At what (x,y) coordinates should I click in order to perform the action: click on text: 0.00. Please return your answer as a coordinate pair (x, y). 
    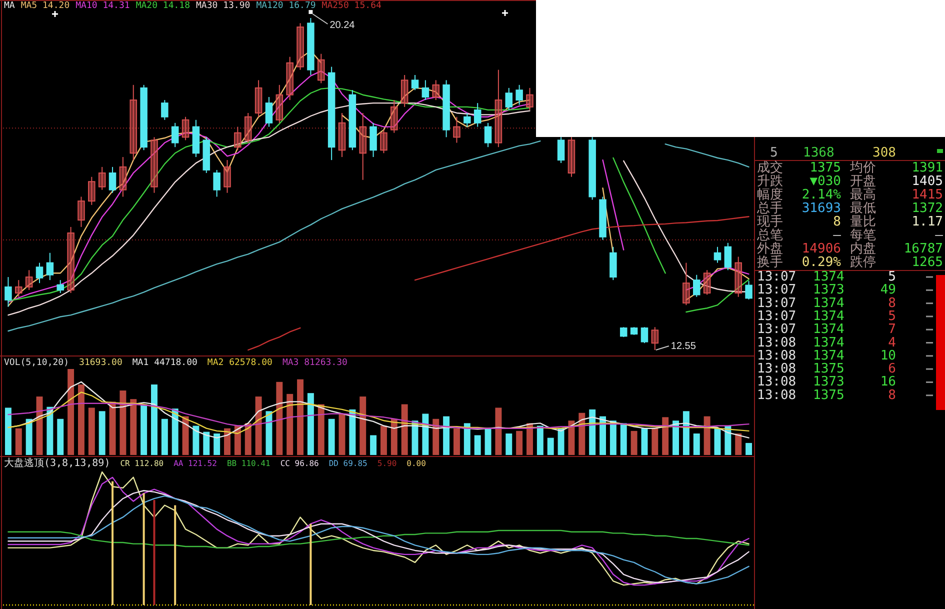
    Looking at the image, I should click on (416, 463).